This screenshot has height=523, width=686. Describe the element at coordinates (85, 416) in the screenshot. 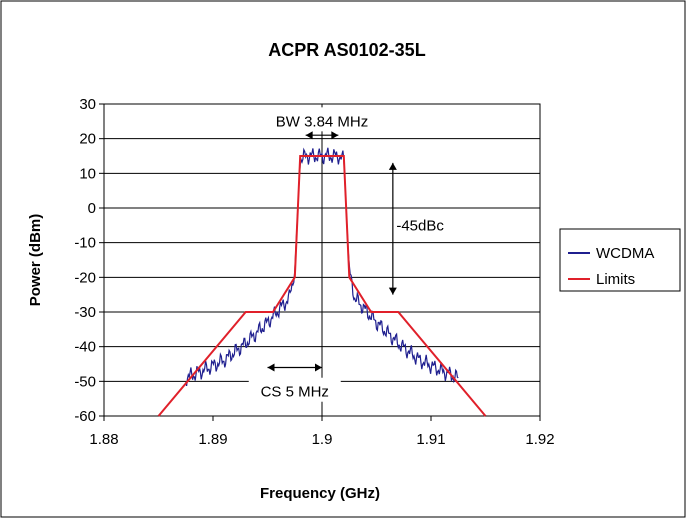

I see `y-tick-label: -60` at that location.